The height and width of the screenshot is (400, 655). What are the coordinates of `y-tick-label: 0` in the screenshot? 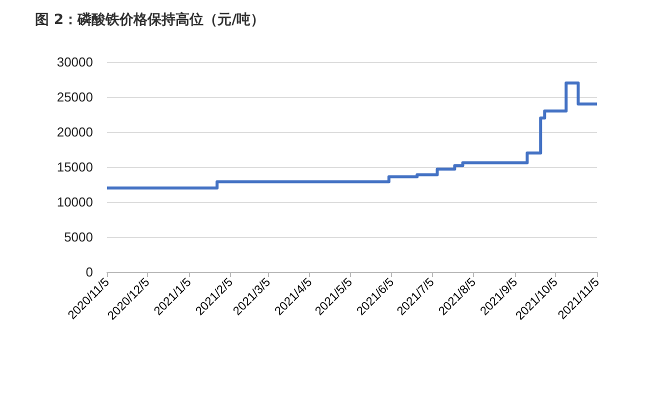 It's located at (89, 272).